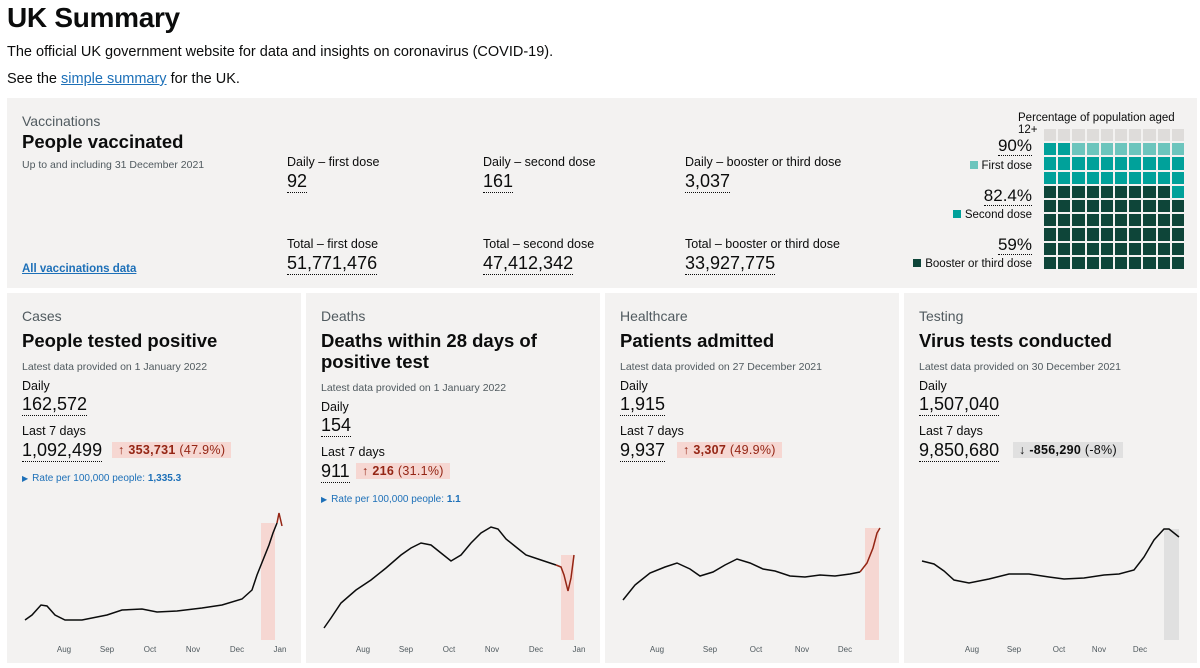 This screenshot has width=1200, height=668. Describe the element at coordinates (917, 263) in the screenshot. I see `booster-swatch` at that location.